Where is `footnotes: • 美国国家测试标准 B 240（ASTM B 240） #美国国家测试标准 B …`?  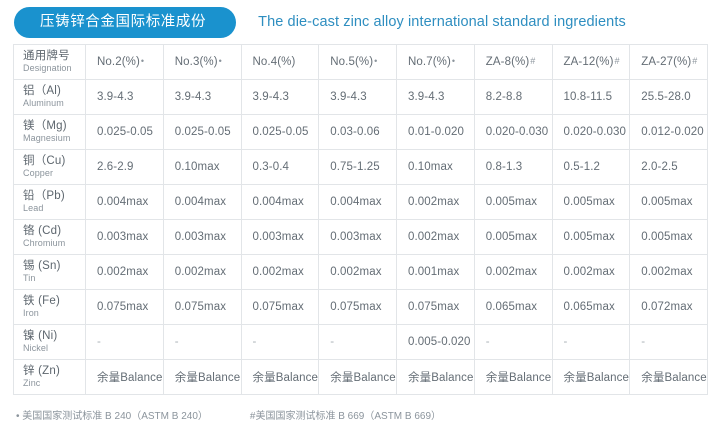
footnotes: • 美国国家测试标准 B 240（ASTM B 240） #美国国家测试标准 B … is located at coordinates (360, 408).